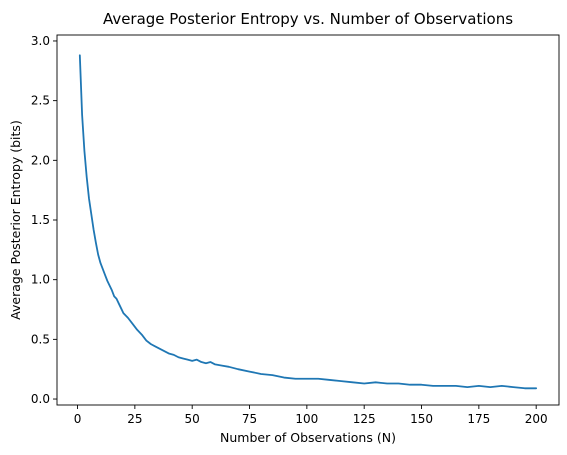 The height and width of the screenshot is (455, 567). Describe the element at coordinates (308, 437) in the screenshot. I see `x-axis-title: Number of Observations (N)` at that location.